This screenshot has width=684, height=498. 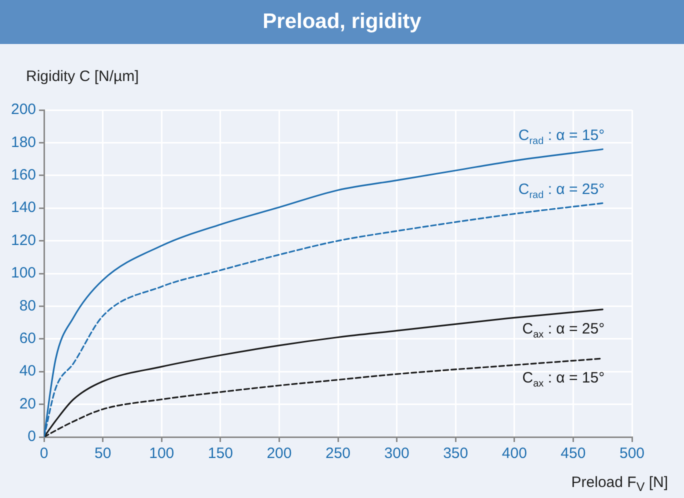 I want to click on y-tick-label: 40, so click(x=27, y=371).